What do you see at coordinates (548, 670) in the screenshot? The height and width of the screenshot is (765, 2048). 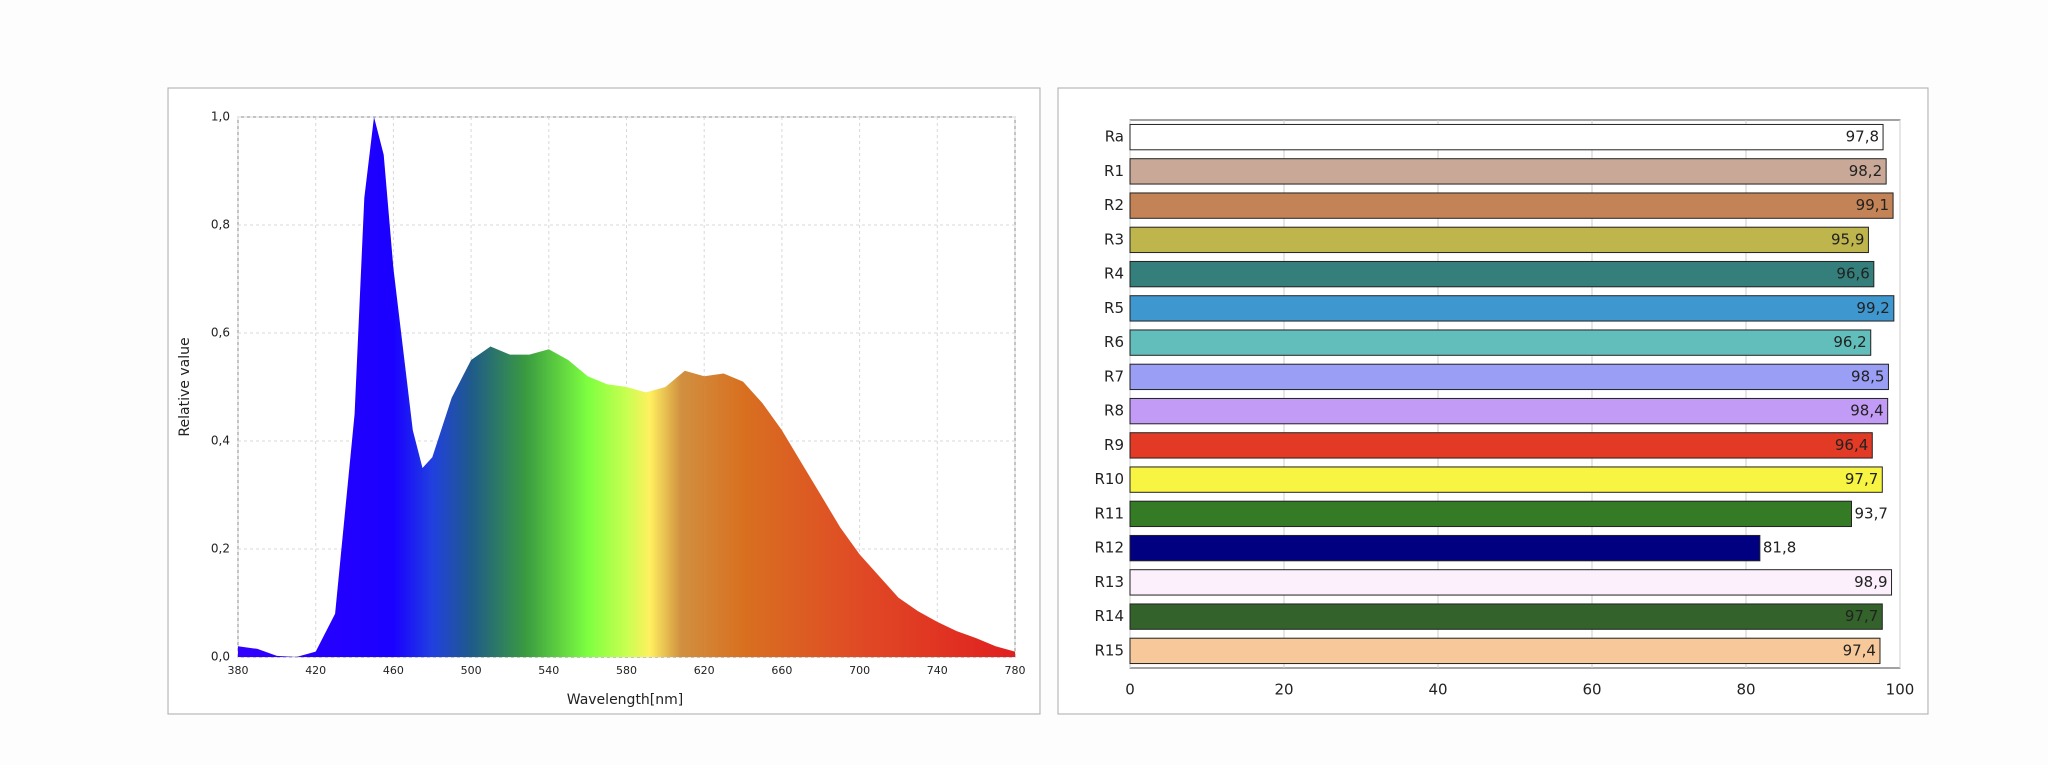 I see `x-tick-label: 540` at bounding box center [548, 670].